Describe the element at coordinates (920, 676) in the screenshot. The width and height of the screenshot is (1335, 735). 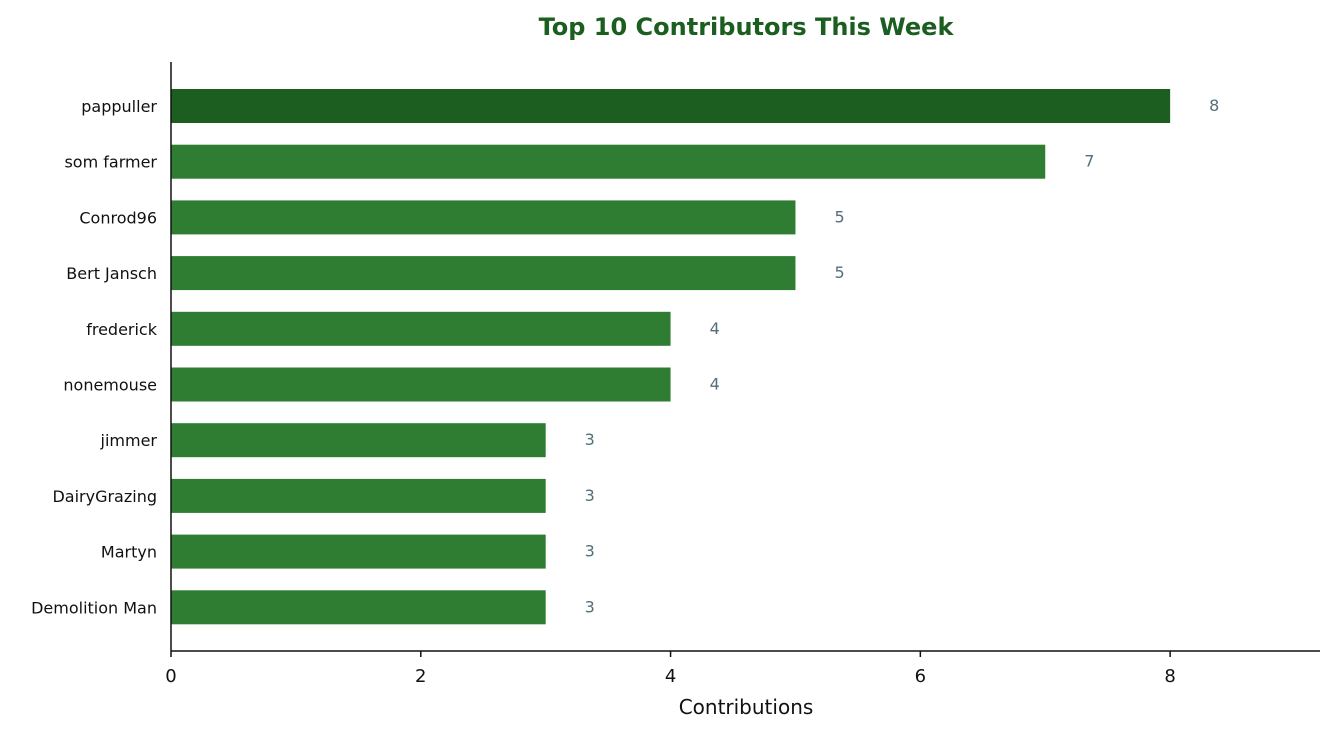
I see `x-tick-label: 6` at that location.